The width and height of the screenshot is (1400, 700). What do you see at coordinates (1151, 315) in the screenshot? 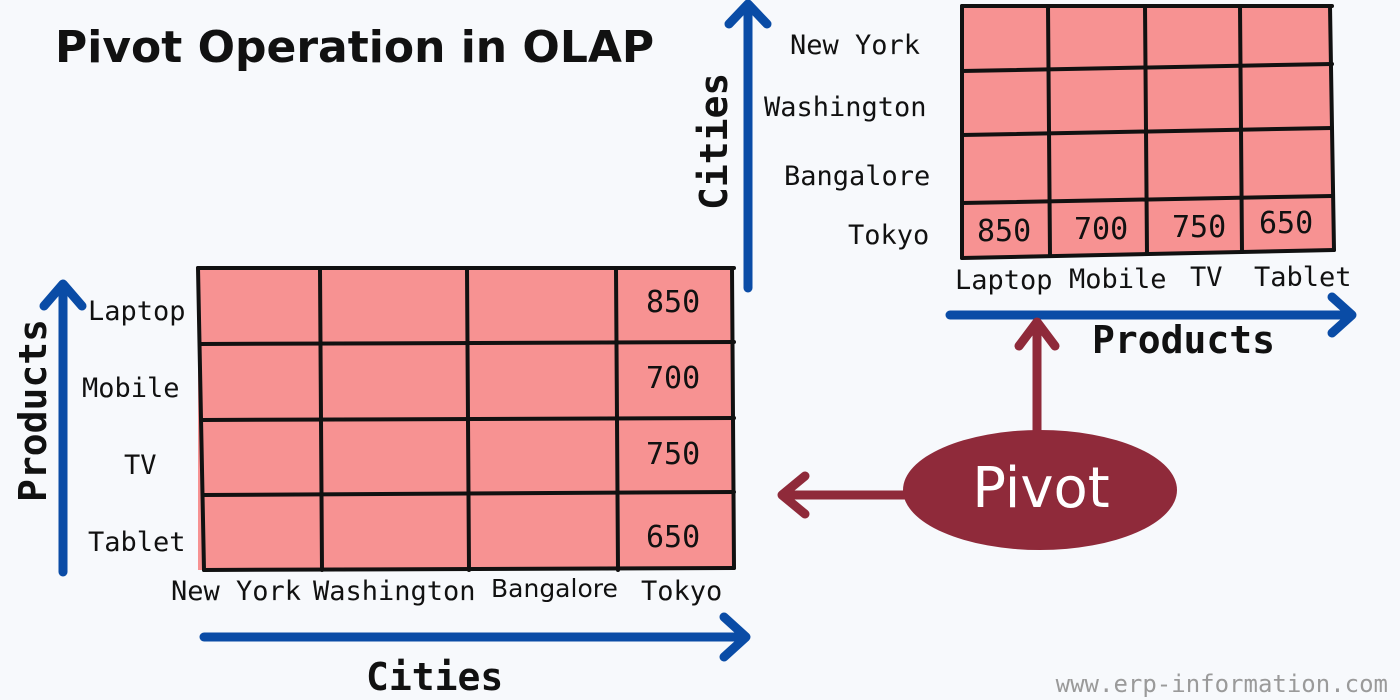
I see `right-products-axis-arrow` at bounding box center [1151, 315].